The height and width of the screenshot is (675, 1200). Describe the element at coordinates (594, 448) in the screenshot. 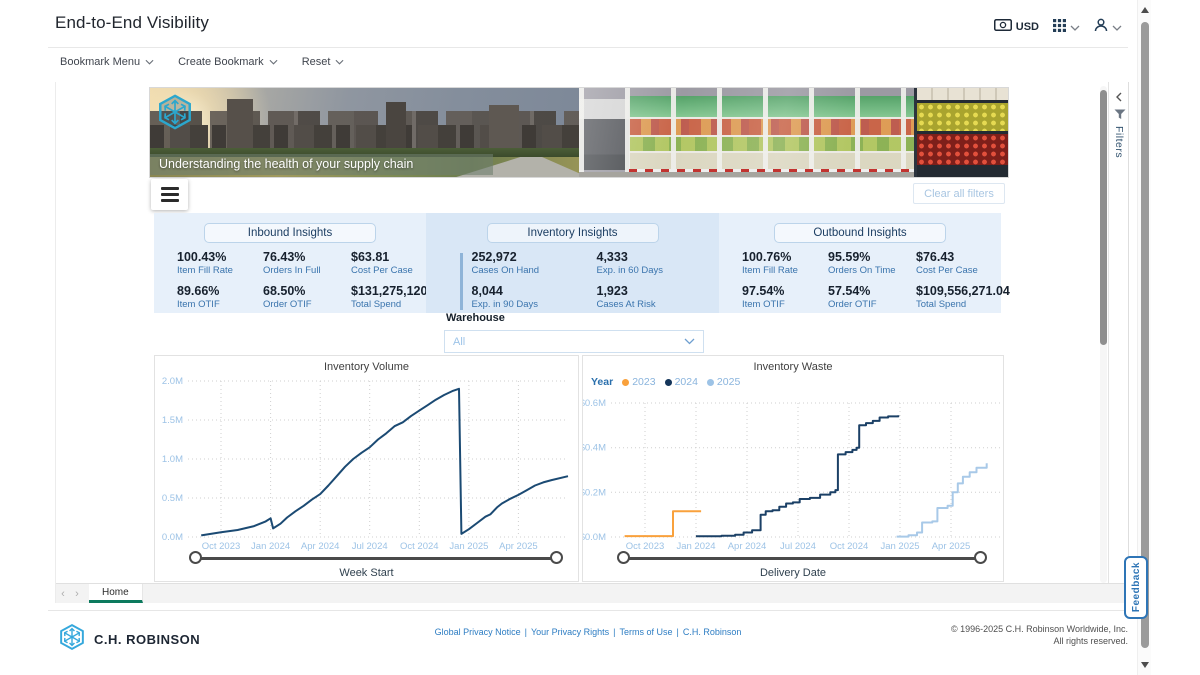

I see `svg-text: $0.4M` at that location.